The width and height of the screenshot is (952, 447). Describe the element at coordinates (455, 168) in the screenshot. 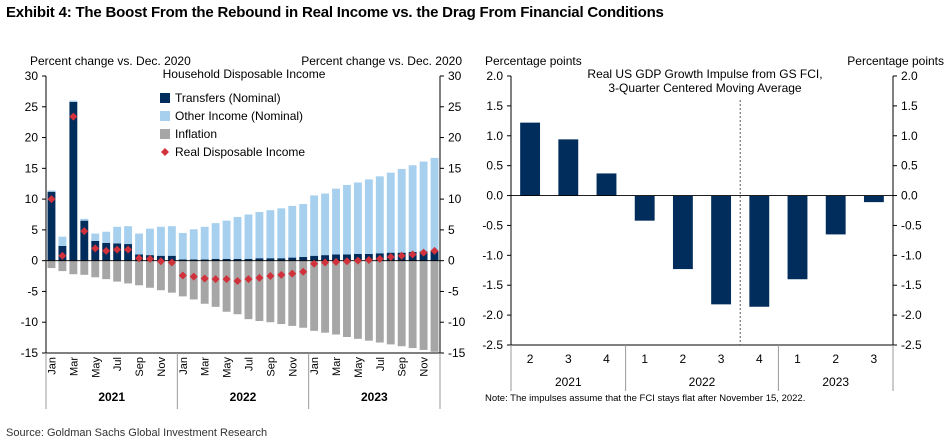

I see `y-tick-label-right: 15` at that location.